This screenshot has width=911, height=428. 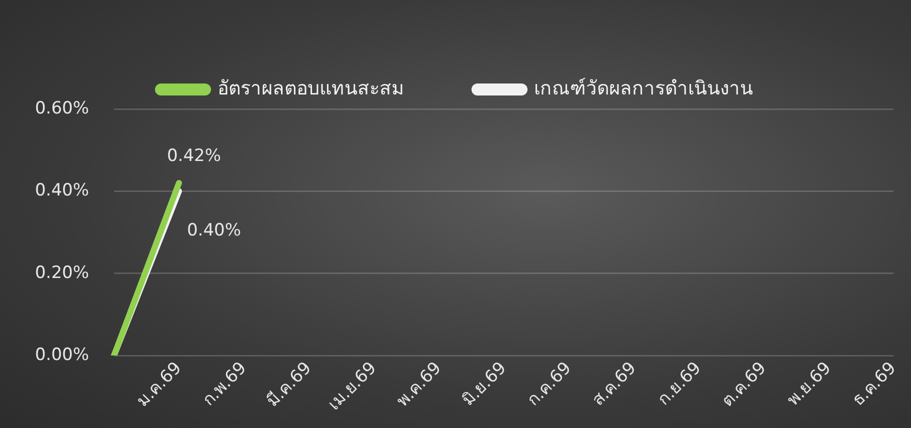 I want to click on y-tick-label: 0.40%, so click(x=62, y=190).